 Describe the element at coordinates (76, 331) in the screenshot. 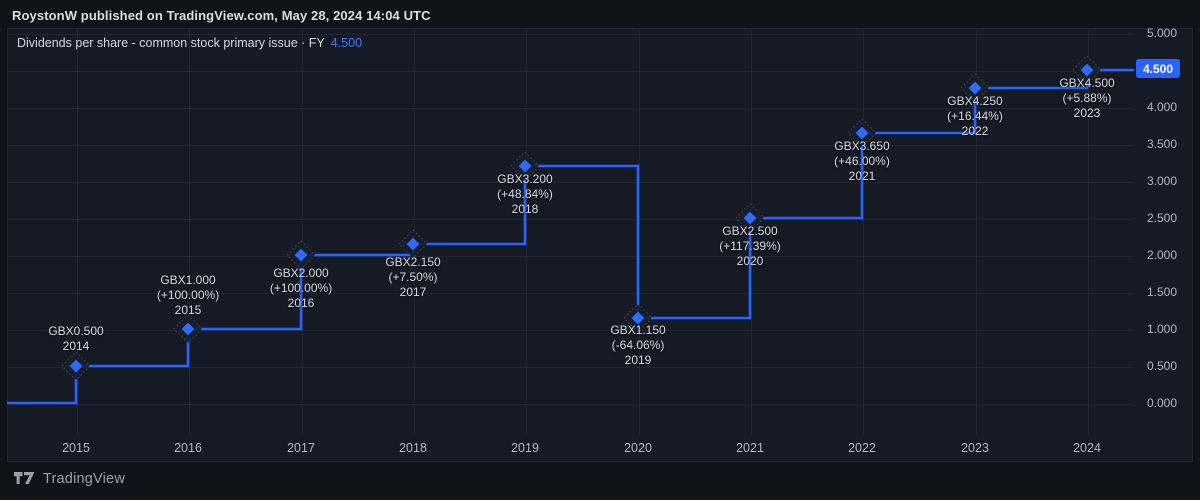

I see `point-value: GBX0.500` at that location.